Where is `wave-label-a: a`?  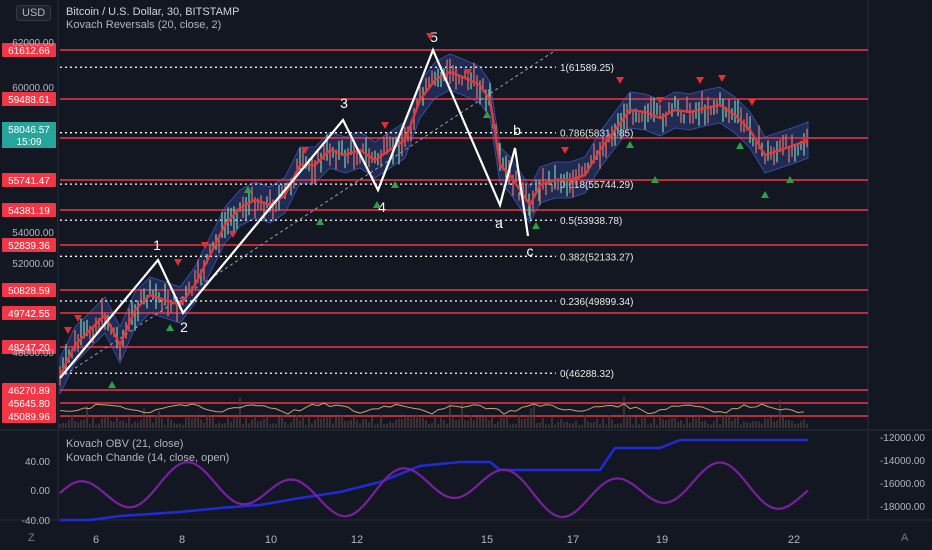 wave-label-a: a is located at coordinates (499, 223).